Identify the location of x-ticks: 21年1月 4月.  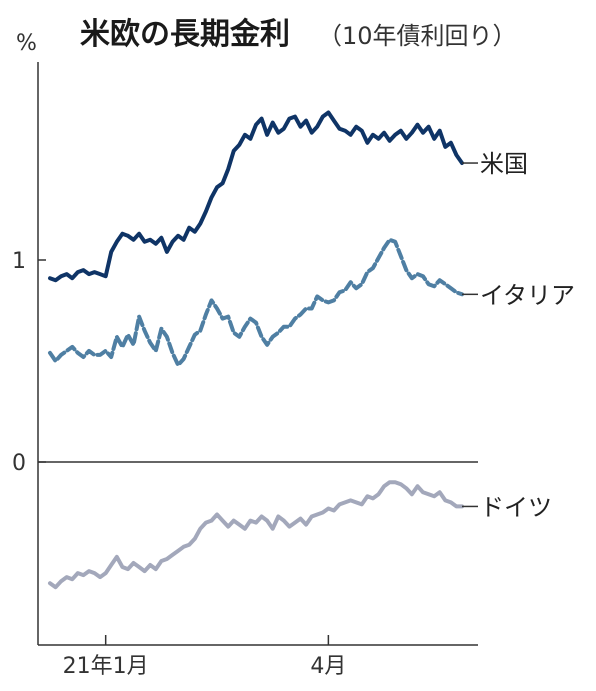
(204, 657).